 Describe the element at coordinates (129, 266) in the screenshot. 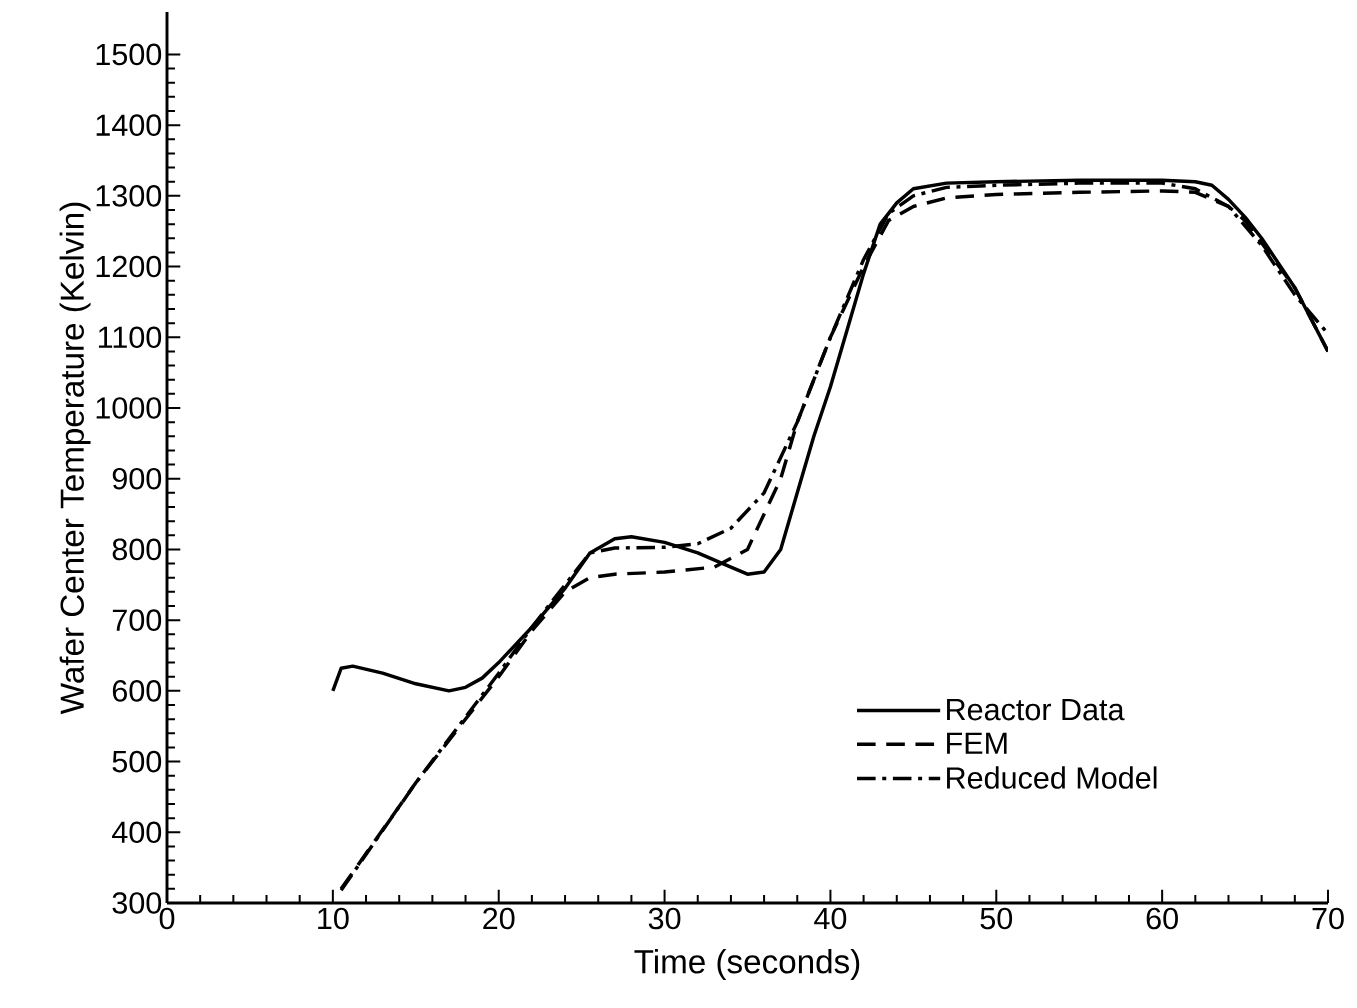

I see `y-tick-label: 1200` at that location.